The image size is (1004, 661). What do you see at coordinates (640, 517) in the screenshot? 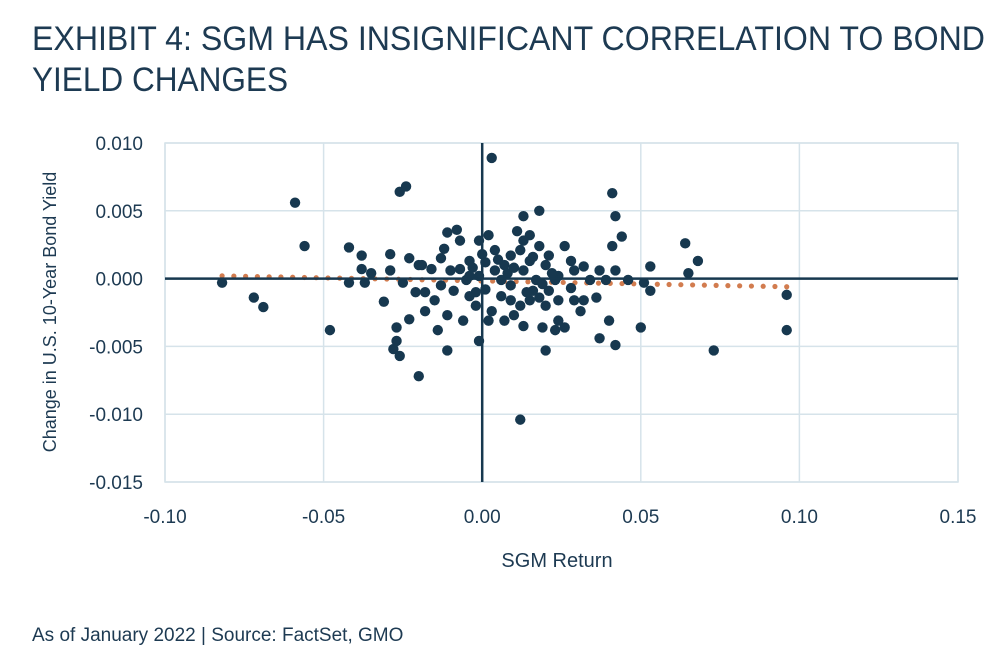
I see `x-tick-label: 0.05` at bounding box center [640, 517].